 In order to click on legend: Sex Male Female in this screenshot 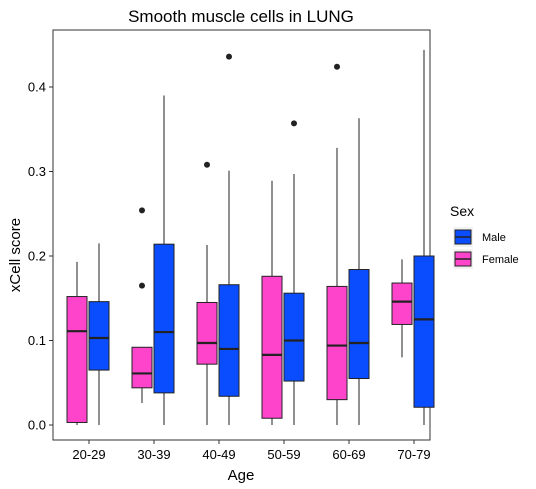, I will do `click(484, 236)`.